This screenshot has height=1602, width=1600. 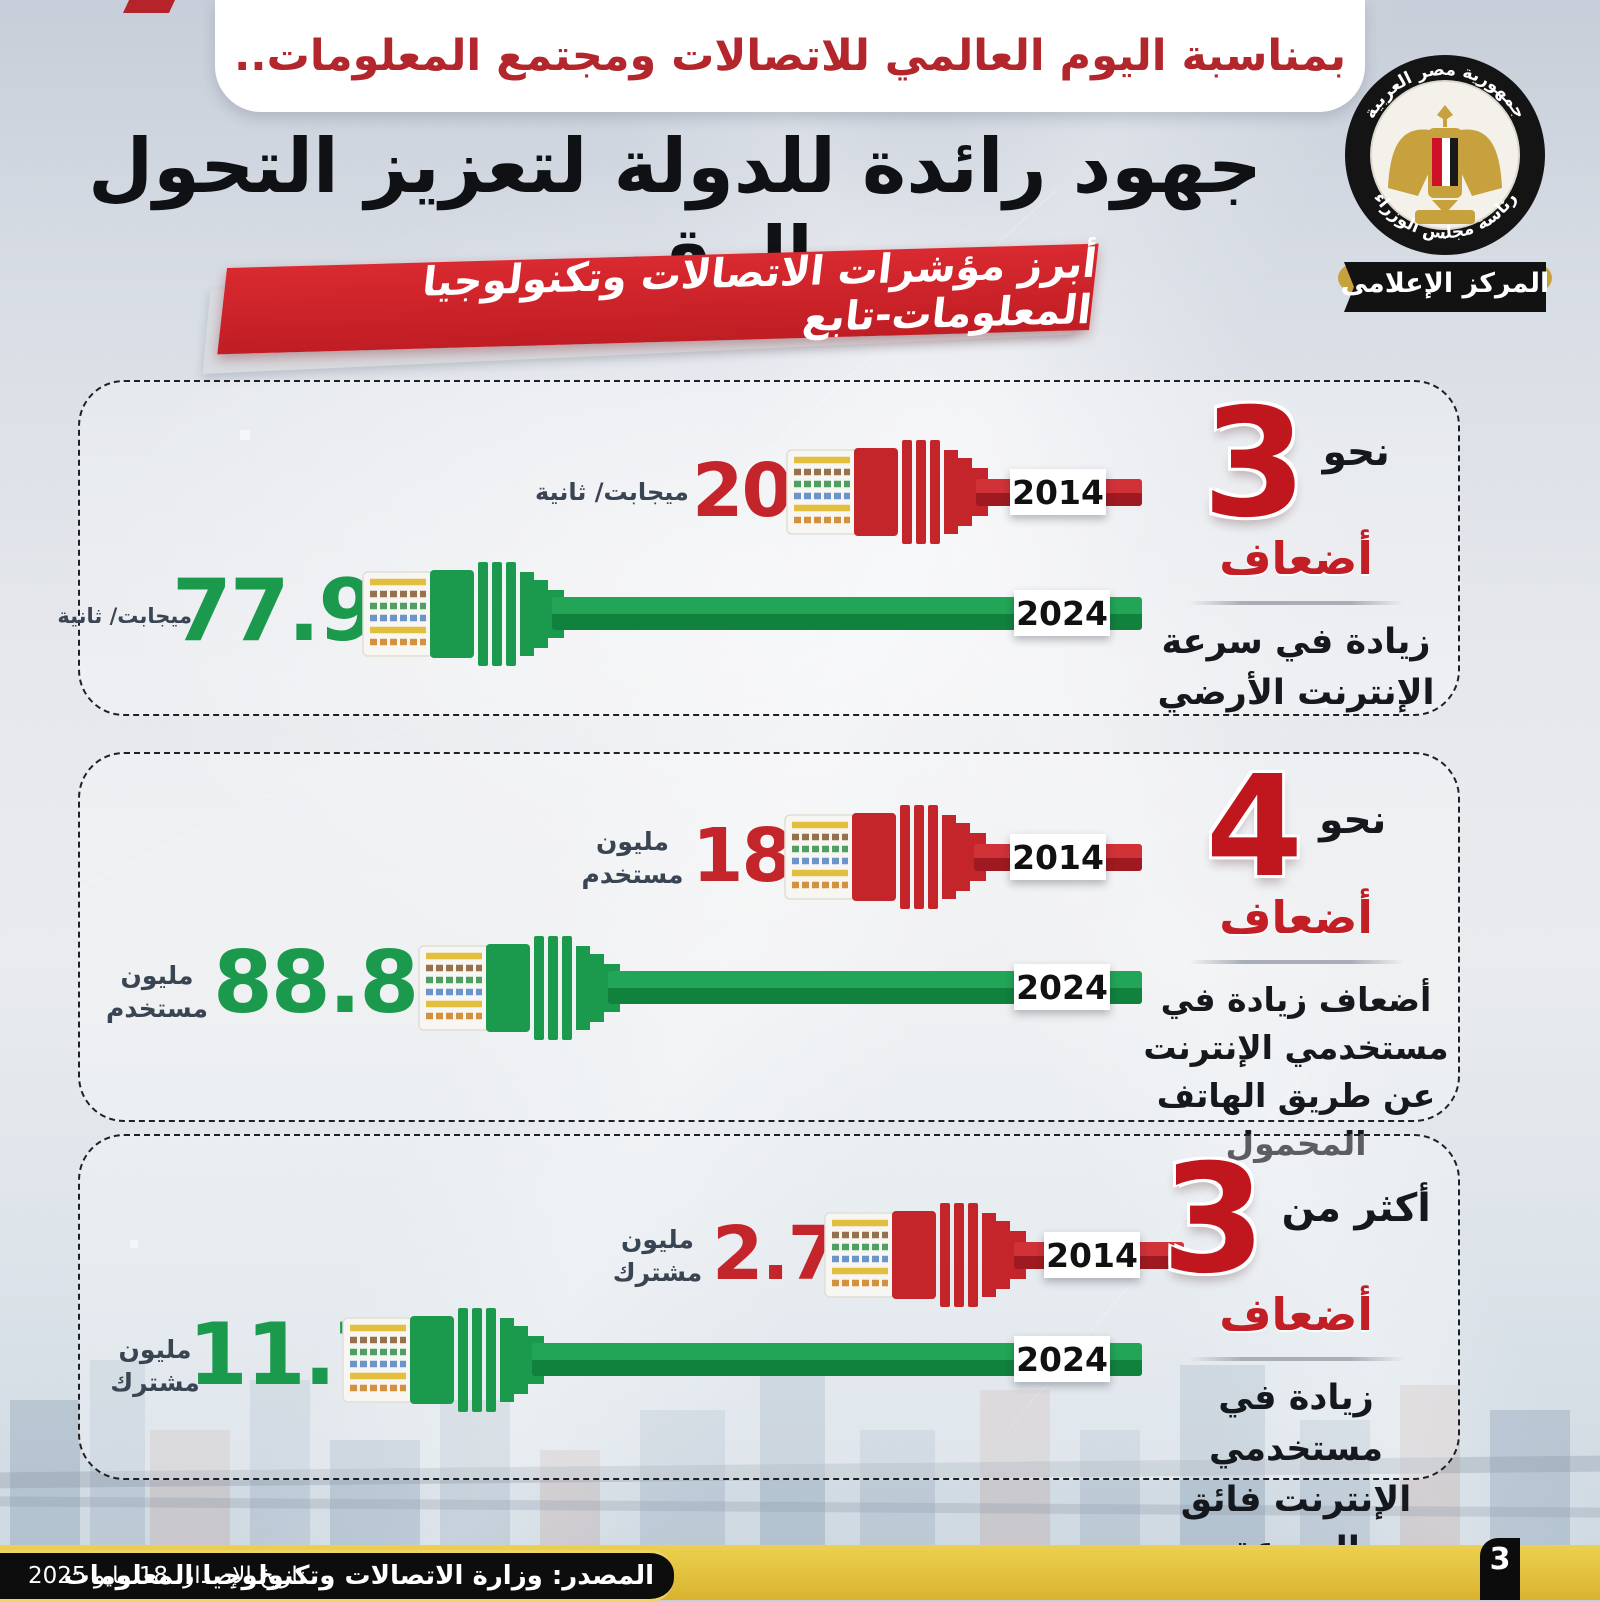 I want to click on stat-description: زيادة في سرعة الإنترنت الأرضي, so click(x=1296, y=667).